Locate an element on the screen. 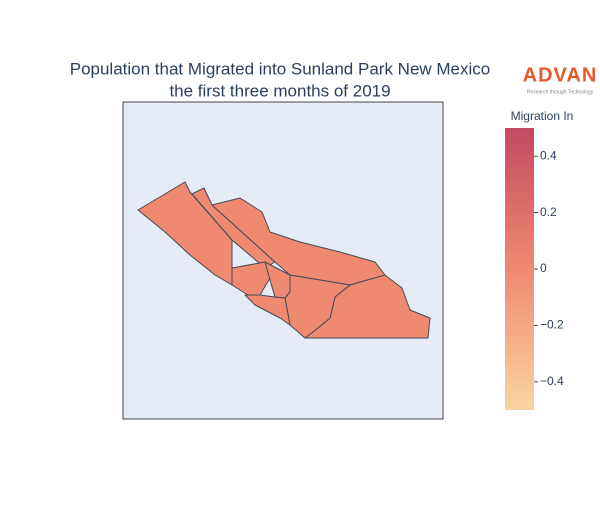 The height and width of the screenshot is (505, 600). logo: ADVAN is located at coordinates (560, 75).